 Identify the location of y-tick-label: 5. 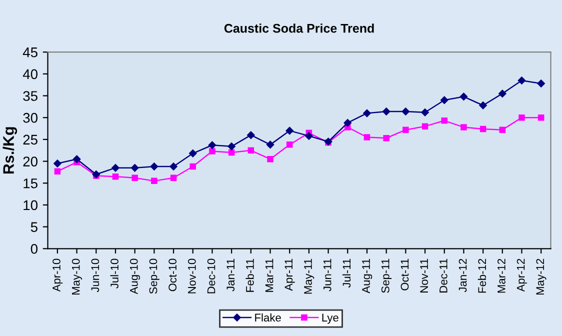
(34, 227).